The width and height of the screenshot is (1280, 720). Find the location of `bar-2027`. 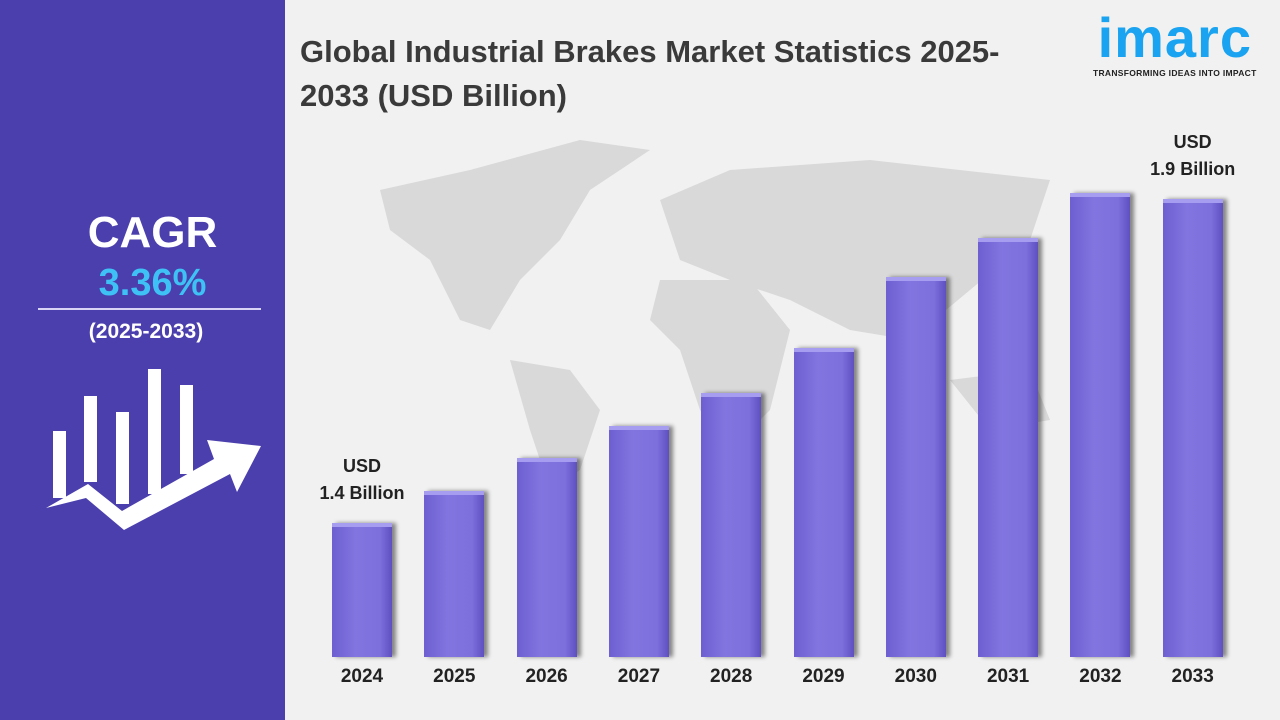

bar-2027 is located at coordinates (638, 541).